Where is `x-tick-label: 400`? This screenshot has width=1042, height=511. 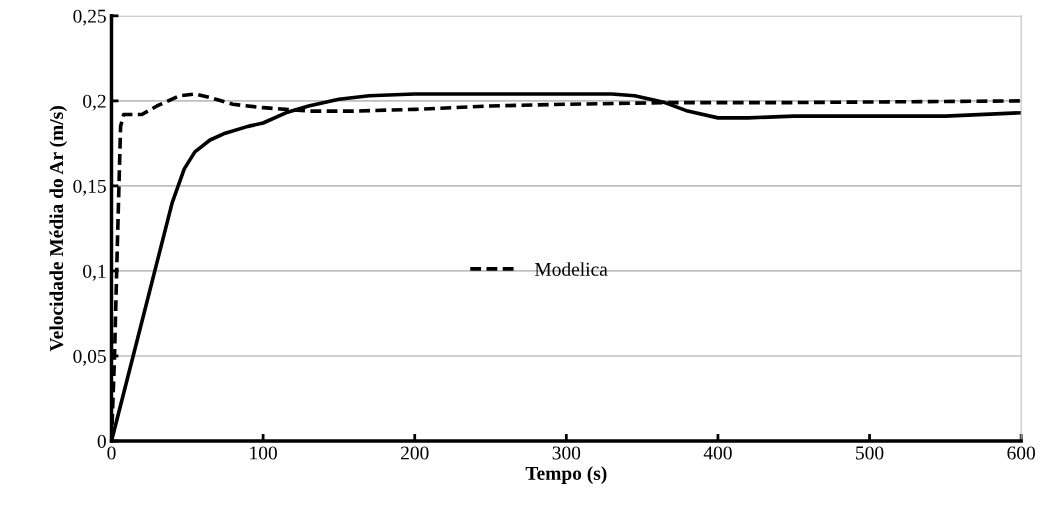
x-tick-label: 400 is located at coordinates (717, 453).